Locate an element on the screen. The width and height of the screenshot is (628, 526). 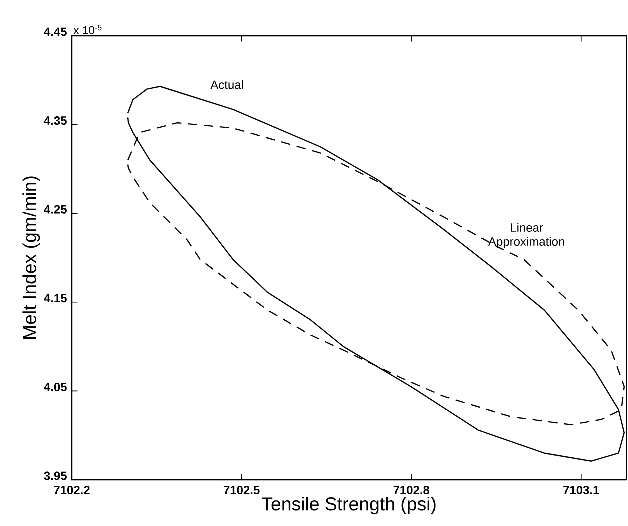
y-tick-label: 4.15 is located at coordinates (55, 298).